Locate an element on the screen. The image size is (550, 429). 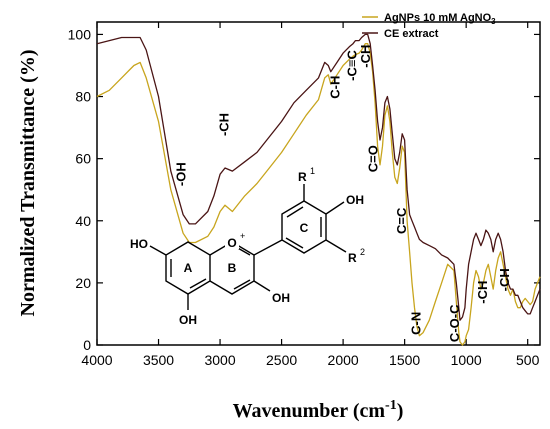
oxonium-mask is located at coordinates (232, 242).